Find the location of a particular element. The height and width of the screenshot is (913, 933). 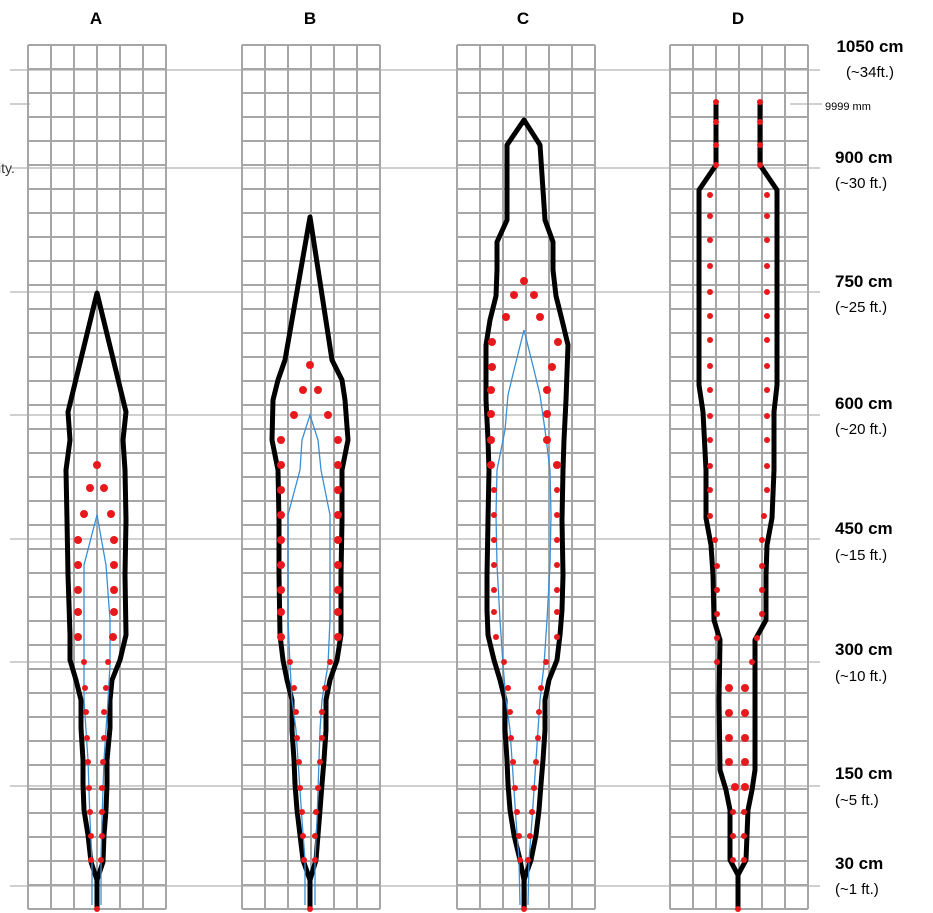

grid-panel-a is located at coordinates (97, 477).